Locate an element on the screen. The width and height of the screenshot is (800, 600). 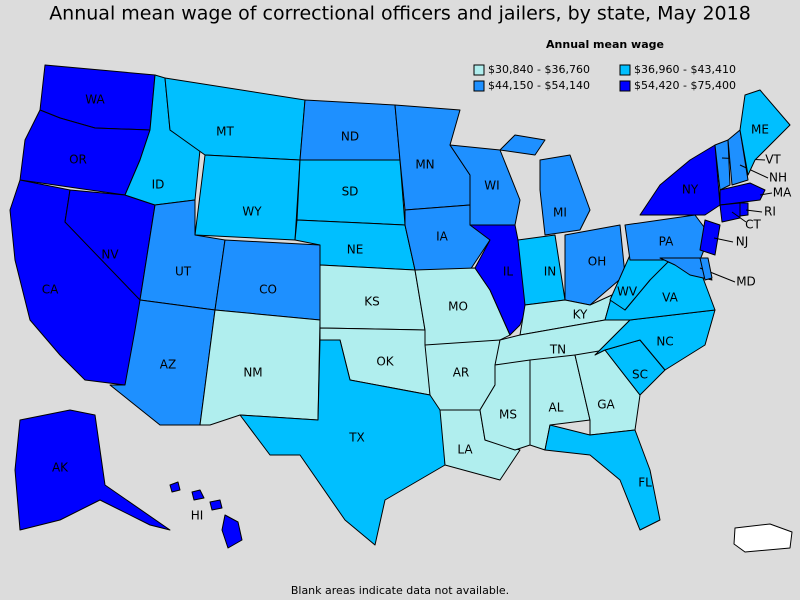
state-label: SC is located at coordinates (640, 375).